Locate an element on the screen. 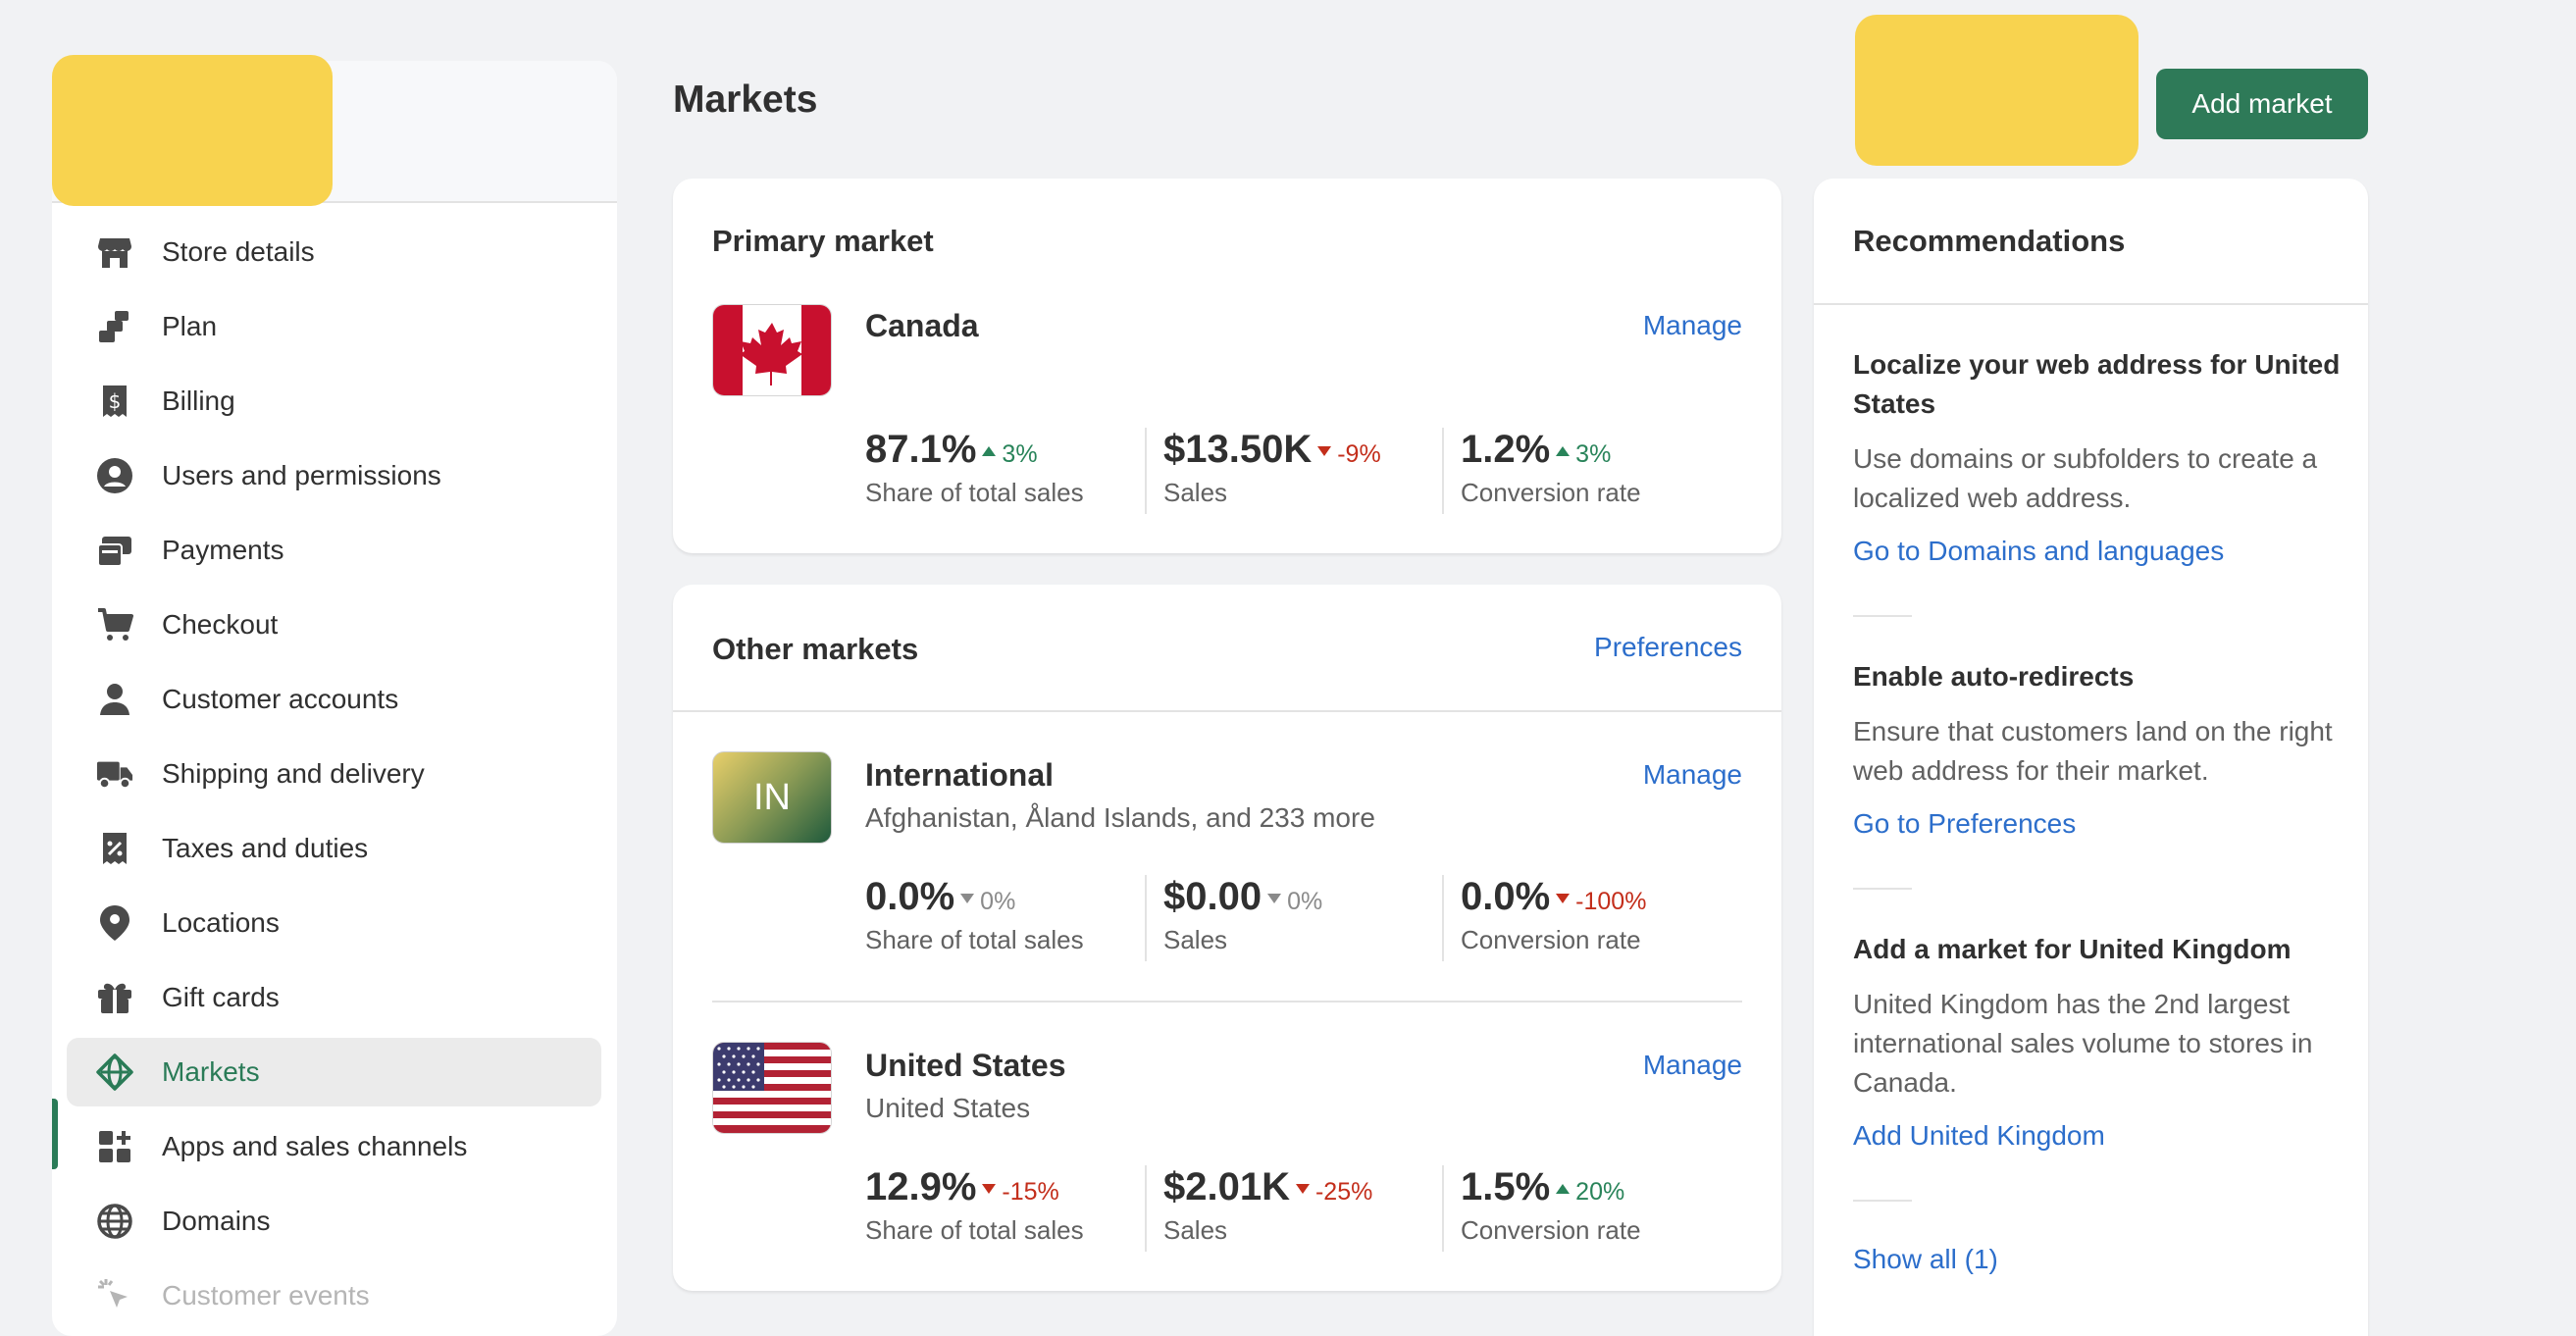 The image size is (2576, 1336). sidebar-item-label: Billing is located at coordinates (198, 400).